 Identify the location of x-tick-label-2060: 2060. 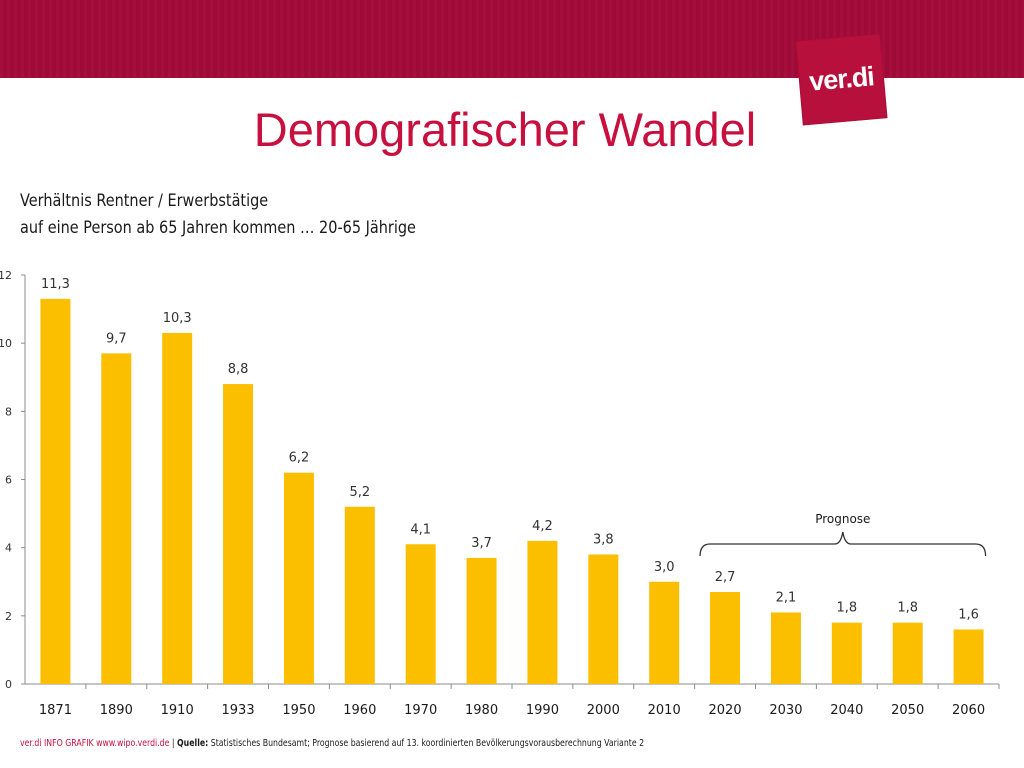
(968, 710).